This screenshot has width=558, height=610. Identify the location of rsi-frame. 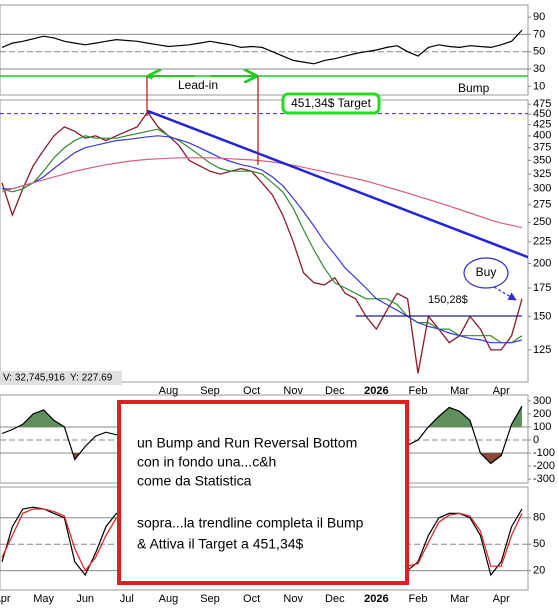
(264, 50).